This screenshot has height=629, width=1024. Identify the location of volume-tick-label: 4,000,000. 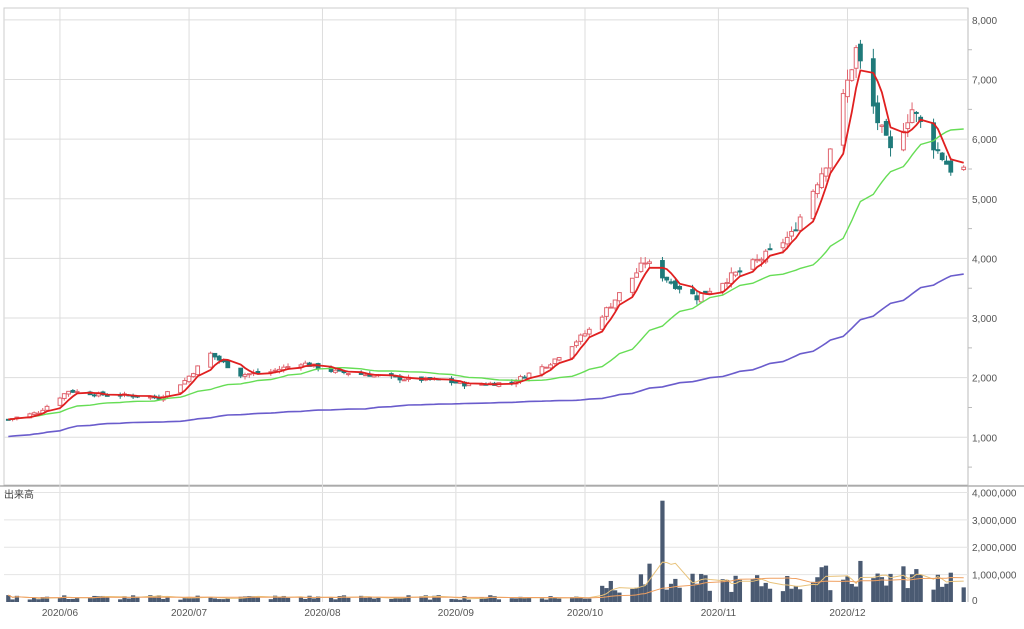
(994, 493).